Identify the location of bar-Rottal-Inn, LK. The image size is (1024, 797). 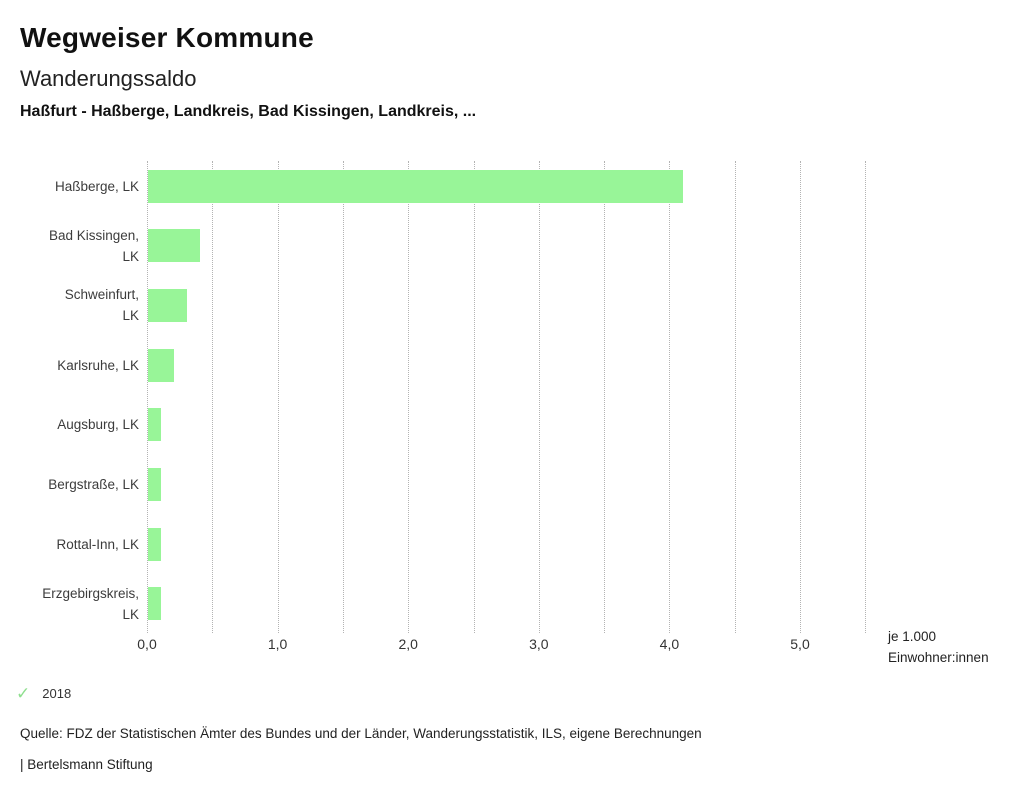
(155, 544).